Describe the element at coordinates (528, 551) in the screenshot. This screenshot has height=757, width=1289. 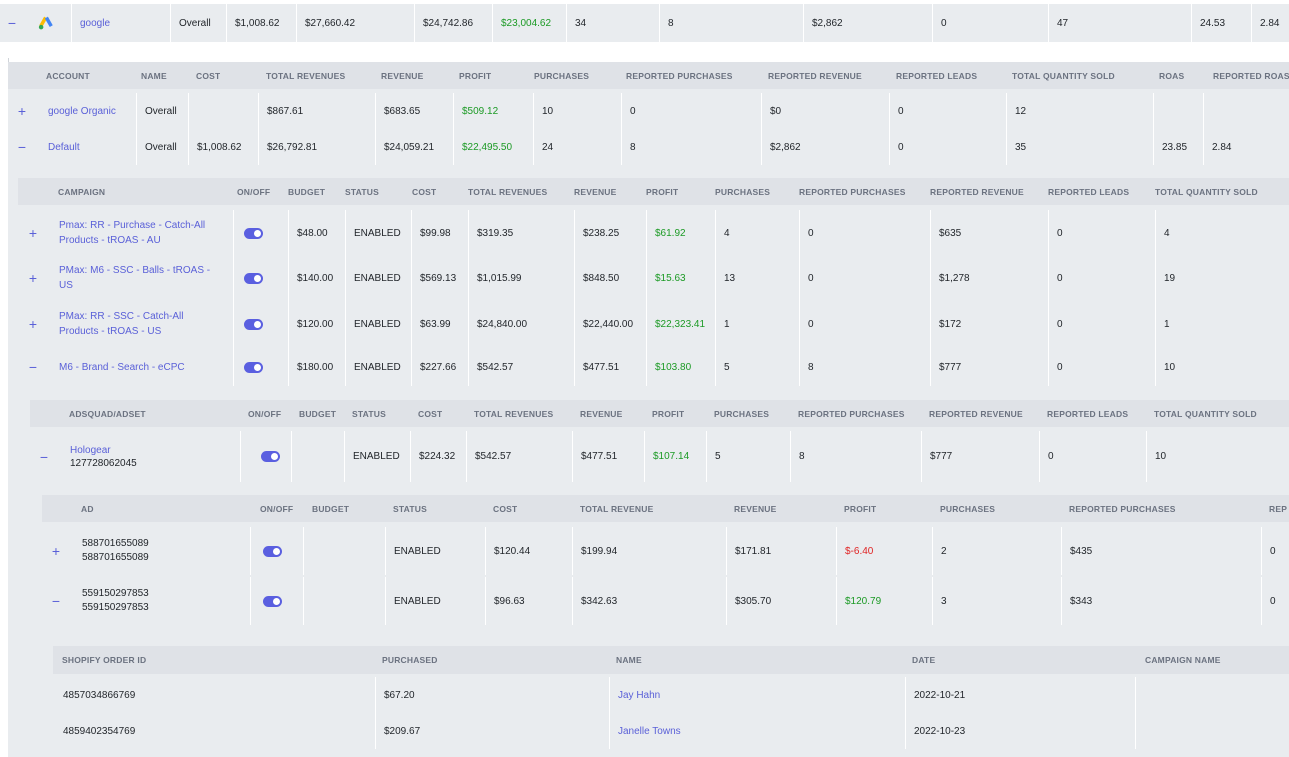
I see `ad-cost: $120.44` at that location.